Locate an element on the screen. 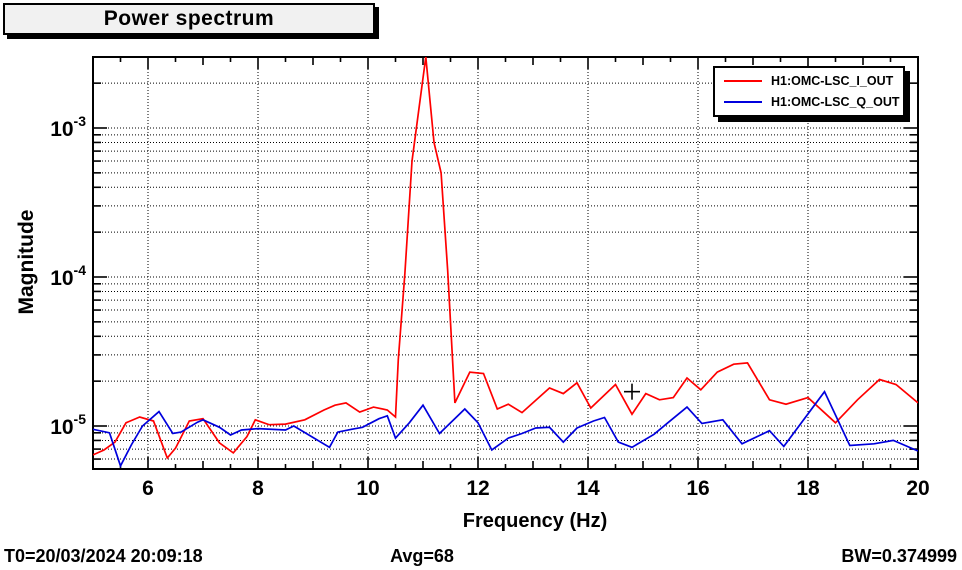 This screenshot has height=570, width=962. x-tick-label-8: 8 is located at coordinates (258, 488).